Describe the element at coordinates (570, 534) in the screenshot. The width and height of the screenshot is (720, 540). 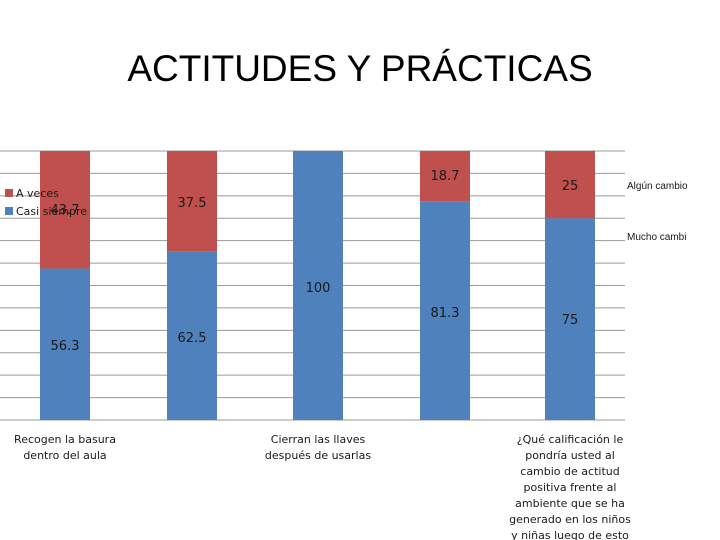
I see `category-label: y niñas luego de esto` at that location.